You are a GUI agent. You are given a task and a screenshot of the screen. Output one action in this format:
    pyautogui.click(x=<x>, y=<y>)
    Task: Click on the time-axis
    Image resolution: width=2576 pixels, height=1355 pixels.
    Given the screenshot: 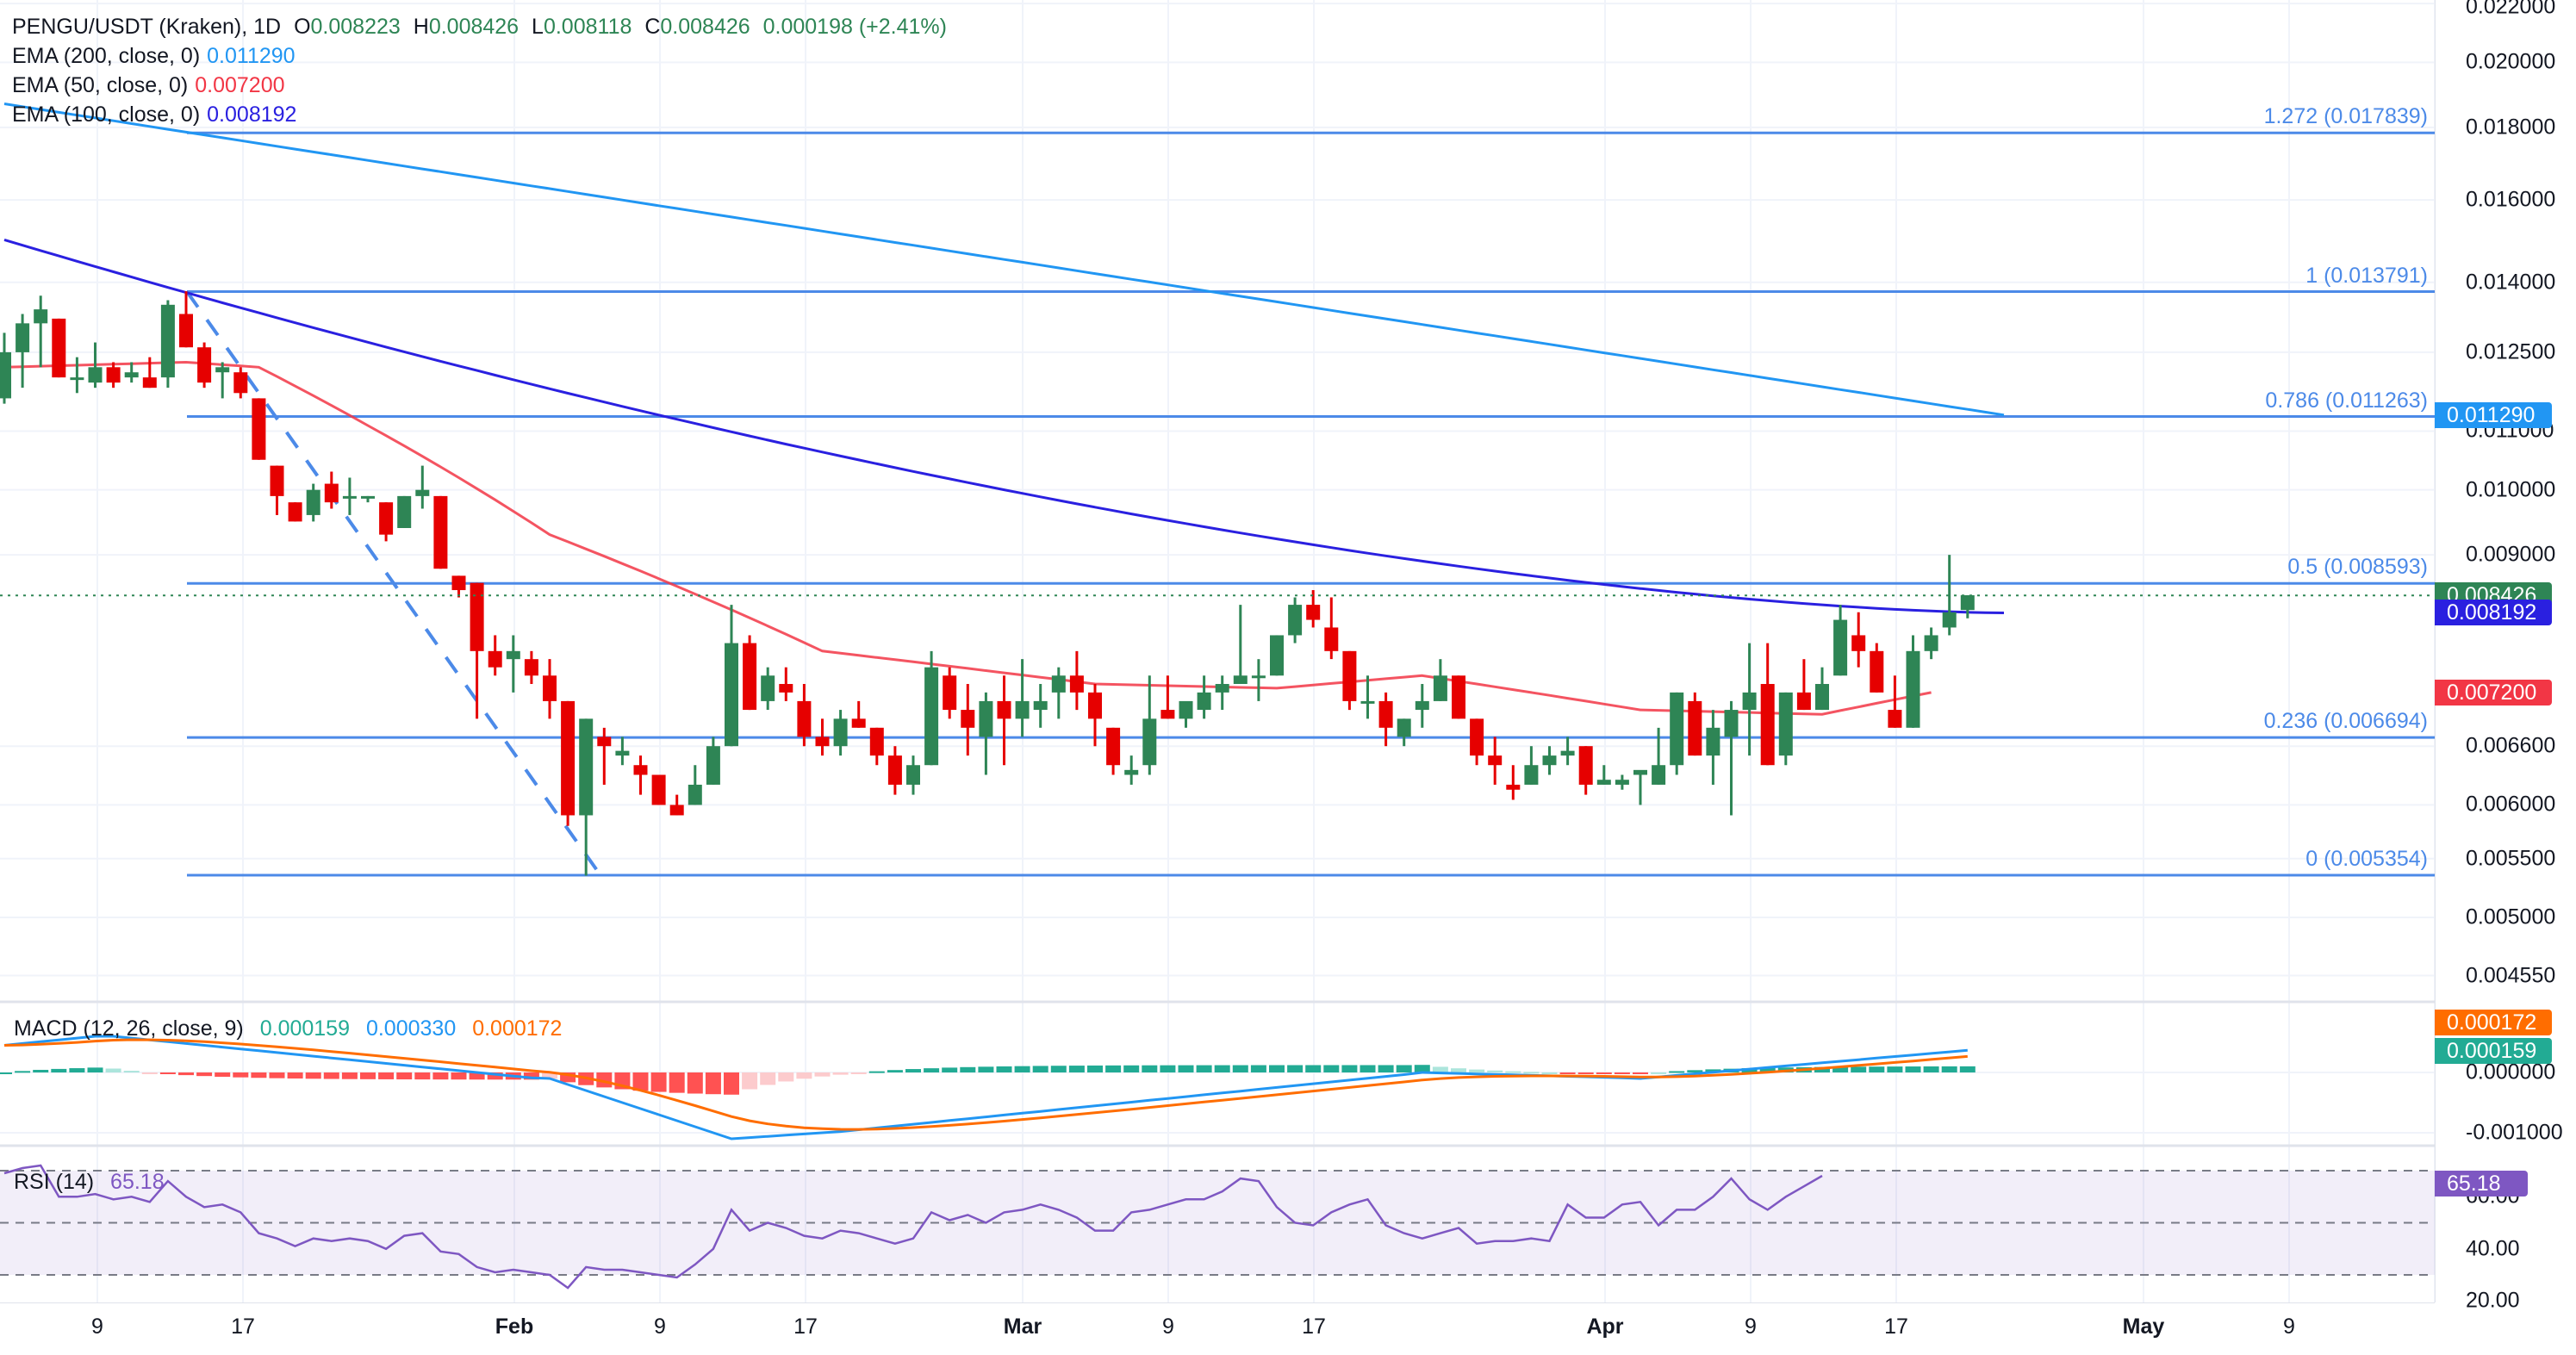 What is the action you would take?
    pyautogui.click(x=1217, y=1328)
    